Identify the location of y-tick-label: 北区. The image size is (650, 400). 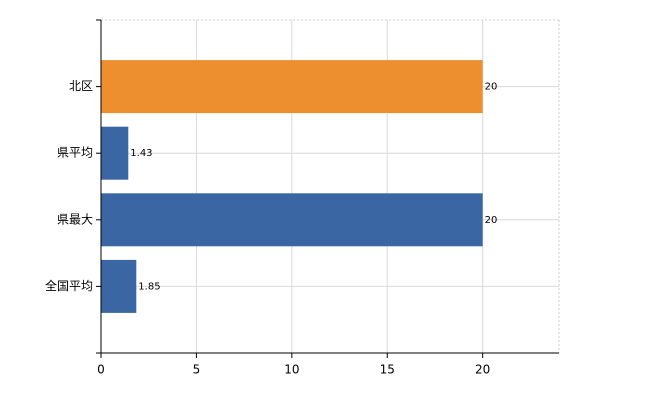
(81, 86).